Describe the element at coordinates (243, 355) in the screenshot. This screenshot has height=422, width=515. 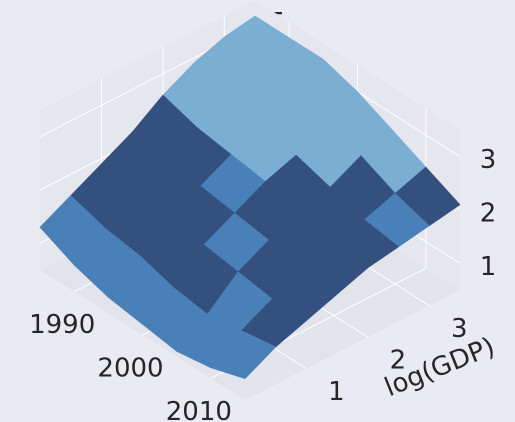
I see `surface-patch` at that location.